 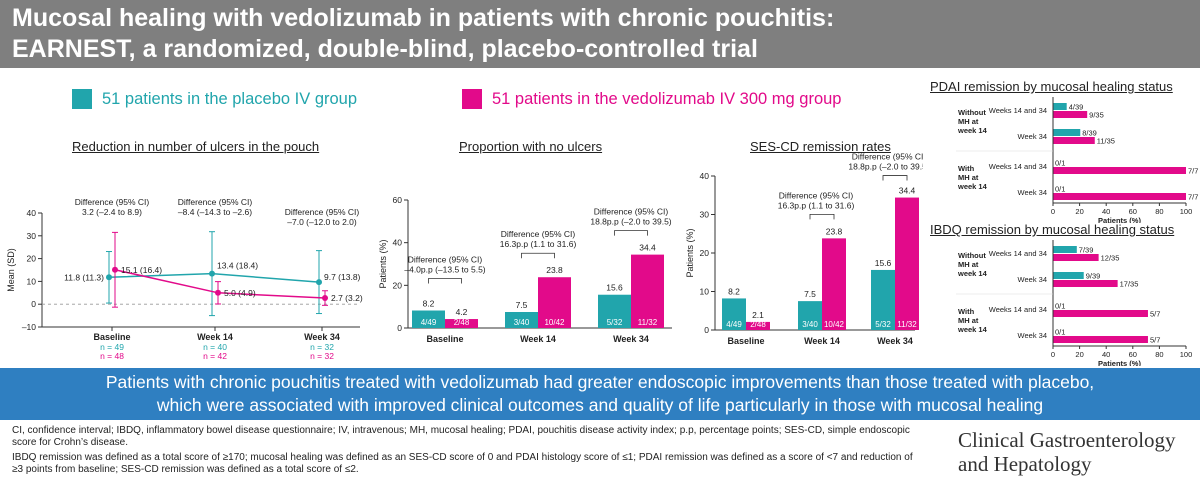 I want to click on y-tick-label: 0, so click(x=33, y=304).